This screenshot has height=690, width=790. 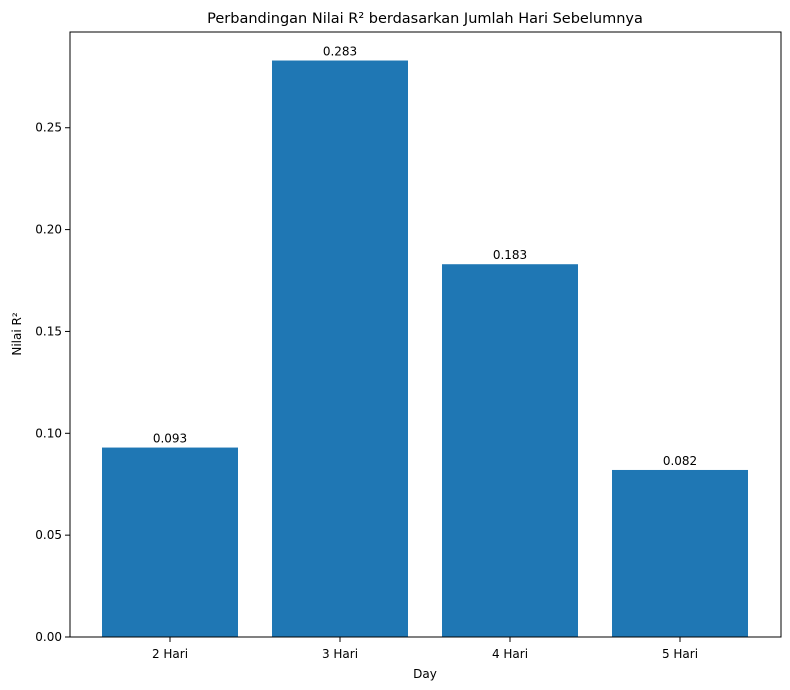 I want to click on y-tick-label-3: 0.10, so click(x=48, y=433).